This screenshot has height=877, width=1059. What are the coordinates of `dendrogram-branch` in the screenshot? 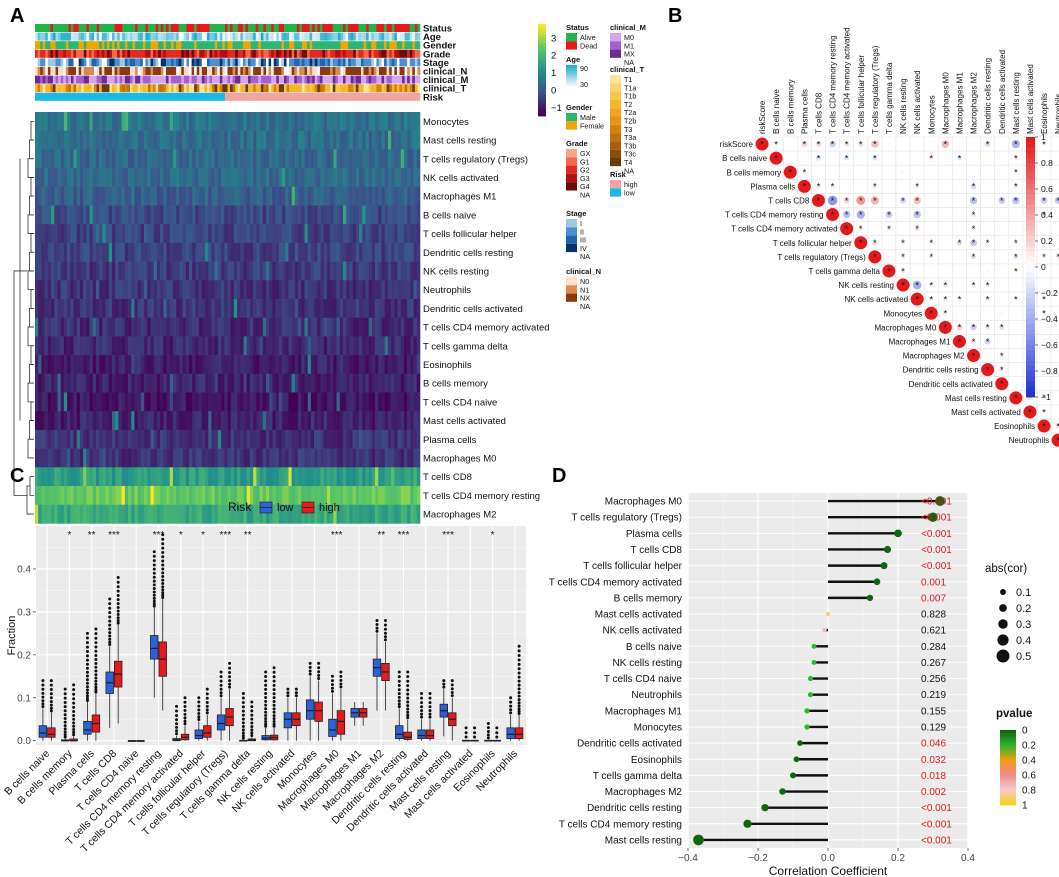 It's located at (30, 392).